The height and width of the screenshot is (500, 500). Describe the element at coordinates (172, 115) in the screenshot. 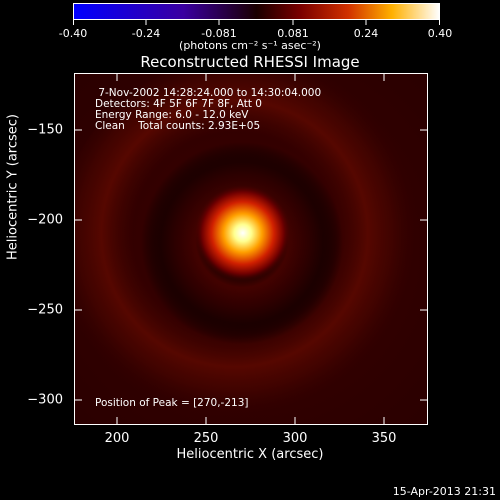

I see `annotation-energy: Energy Range: 6.0 - 12.0 keV` at that location.